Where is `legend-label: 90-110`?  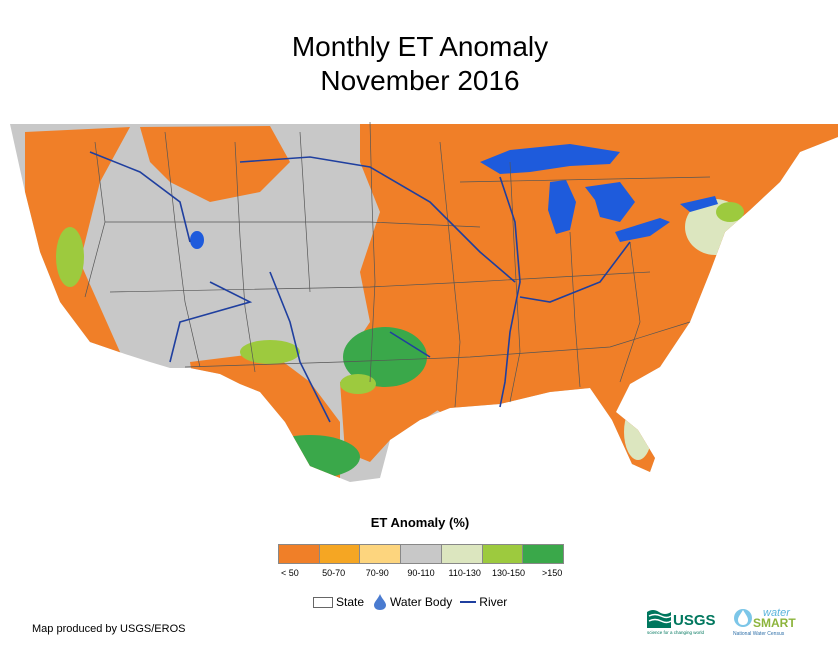 legend-label: 90-110 is located at coordinates (421, 573).